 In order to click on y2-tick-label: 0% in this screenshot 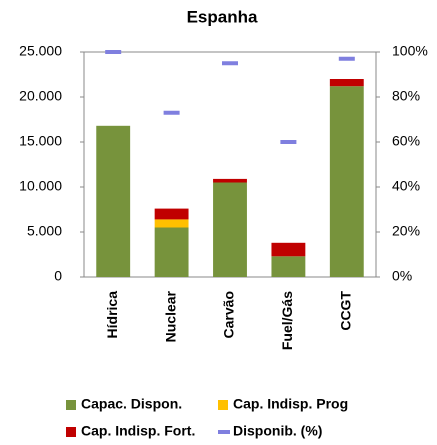, I will do `click(402, 276)`.